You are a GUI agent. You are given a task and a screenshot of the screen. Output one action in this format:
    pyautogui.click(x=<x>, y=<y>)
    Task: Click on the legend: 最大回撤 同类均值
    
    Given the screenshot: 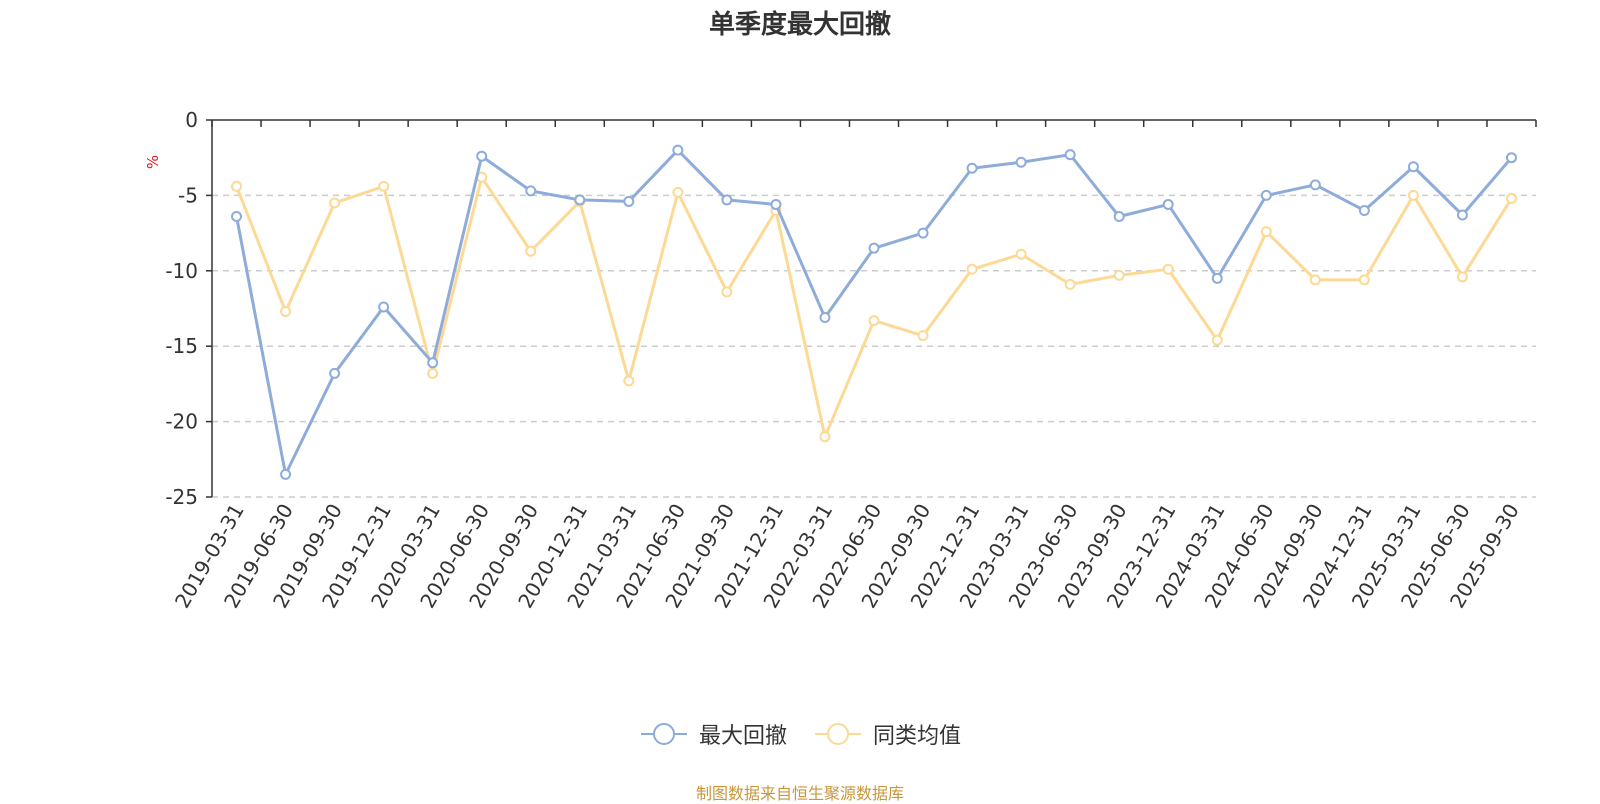 What is the action you would take?
    pyautogui.click(x=800, y=734)
    